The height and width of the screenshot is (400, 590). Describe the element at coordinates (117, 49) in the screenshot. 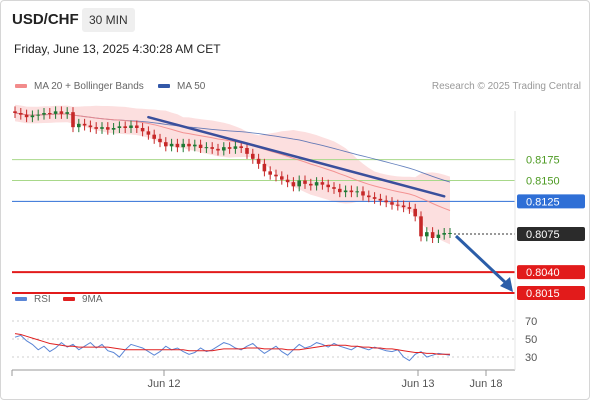

I see `timestamp: Friday, June 13, 2025 4:30:28 AM CET` at that location.